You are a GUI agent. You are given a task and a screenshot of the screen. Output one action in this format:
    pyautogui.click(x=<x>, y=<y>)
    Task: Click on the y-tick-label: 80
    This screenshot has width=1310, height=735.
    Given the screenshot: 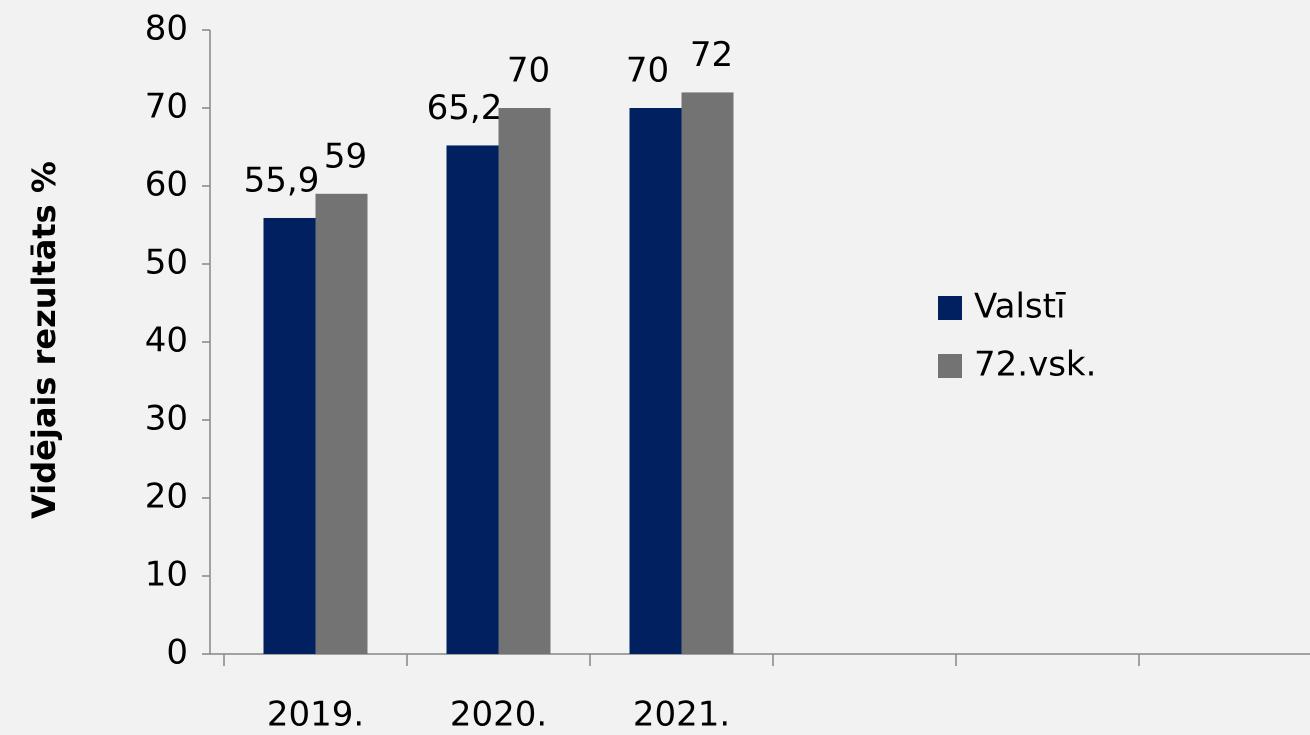 What is the action you would take?
    pyautogui.click(x=166, y=29)
    